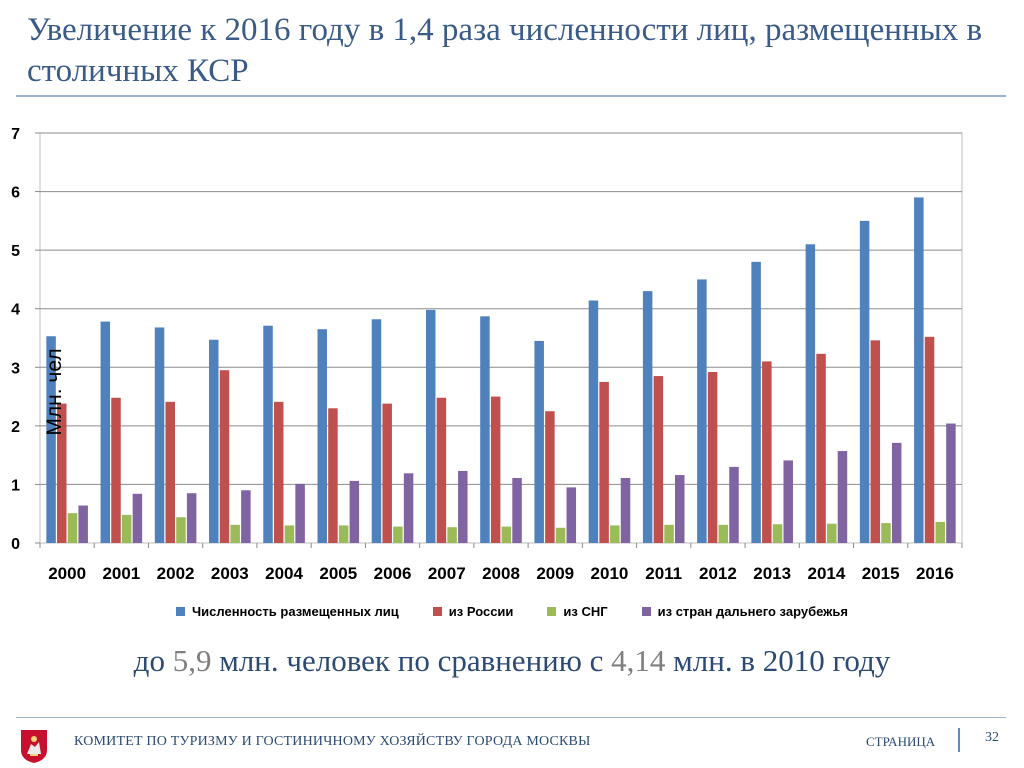 The width and height of the screenshot is (1024, 768). What do you see at coordinates (585, 611) in the screenshot?
I see `legend-label: из СНГ` at bounding box center [585, 611].